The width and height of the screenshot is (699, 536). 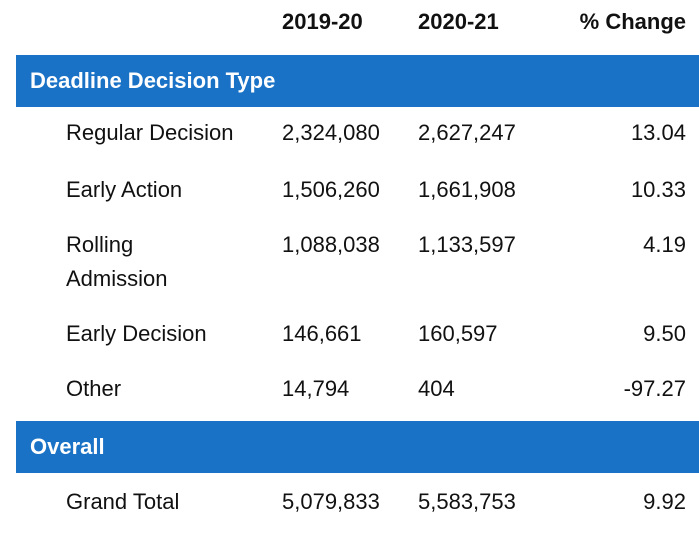 What do you see at coordinates (654, 388) in the screenshot?
I see `cell-change: -97.27` at bounding box center [654, 388].